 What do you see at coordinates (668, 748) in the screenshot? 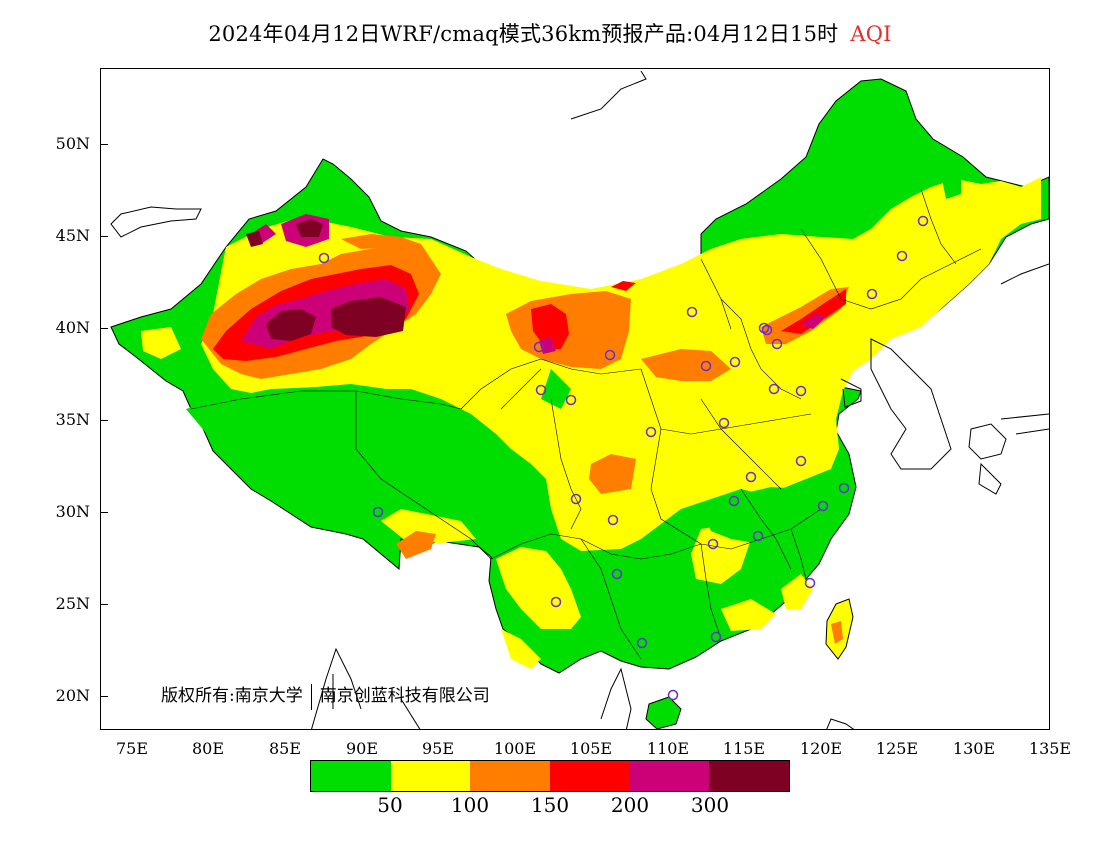
I see `x-tick-label: 110E` at bounding box center [668, 748].